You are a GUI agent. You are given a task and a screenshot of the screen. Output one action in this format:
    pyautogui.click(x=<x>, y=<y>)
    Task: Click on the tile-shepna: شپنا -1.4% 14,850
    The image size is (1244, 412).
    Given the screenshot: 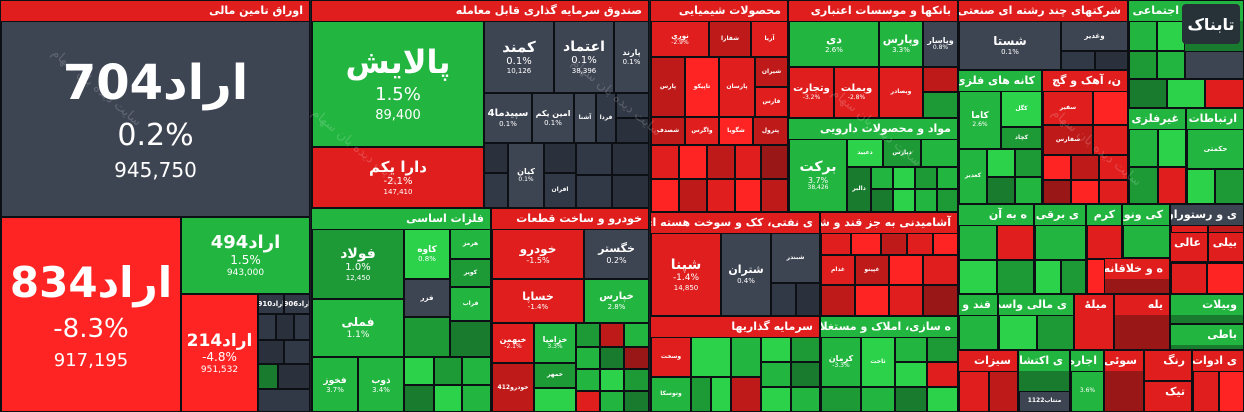 What is the action you would take?
    pyautogui.click(x=686, y=274)
    